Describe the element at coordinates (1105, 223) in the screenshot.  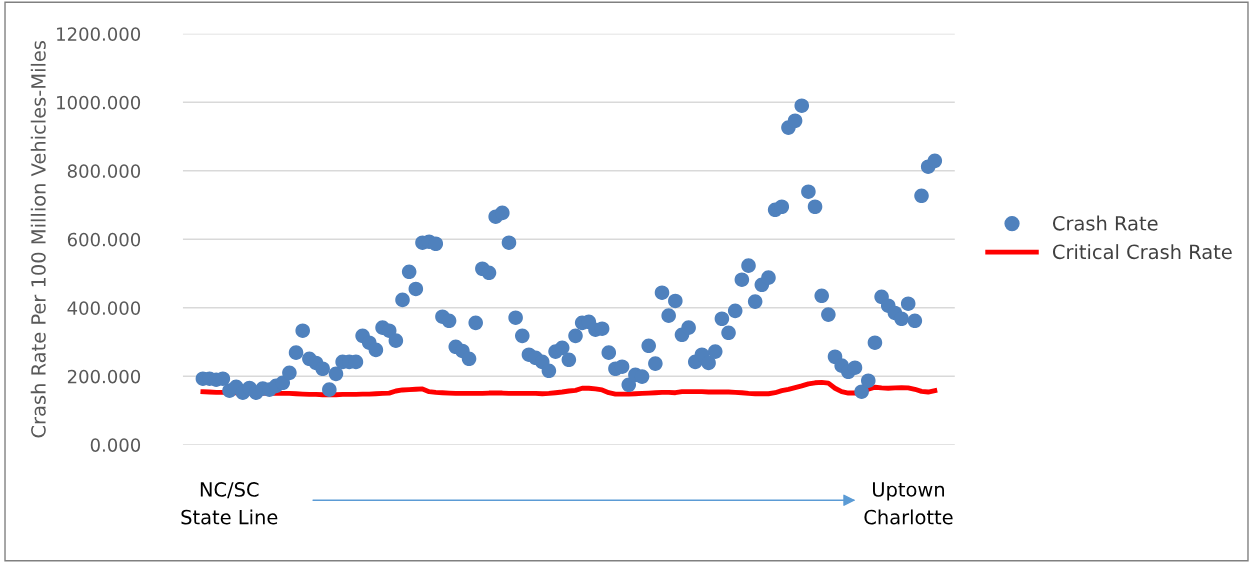
I see `legend-label: Crash Rate` at that location.